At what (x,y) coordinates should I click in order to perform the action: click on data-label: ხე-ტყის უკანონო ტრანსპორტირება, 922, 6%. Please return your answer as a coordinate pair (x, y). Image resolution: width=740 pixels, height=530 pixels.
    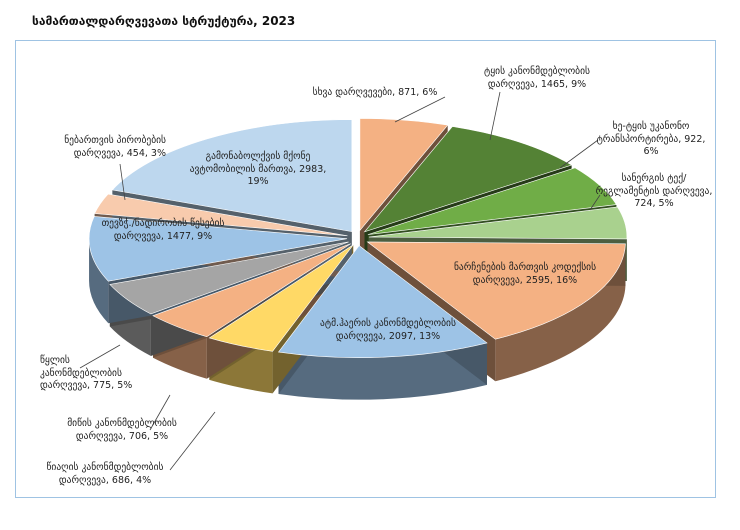
    Looking at the image, I should click on (651, 139).